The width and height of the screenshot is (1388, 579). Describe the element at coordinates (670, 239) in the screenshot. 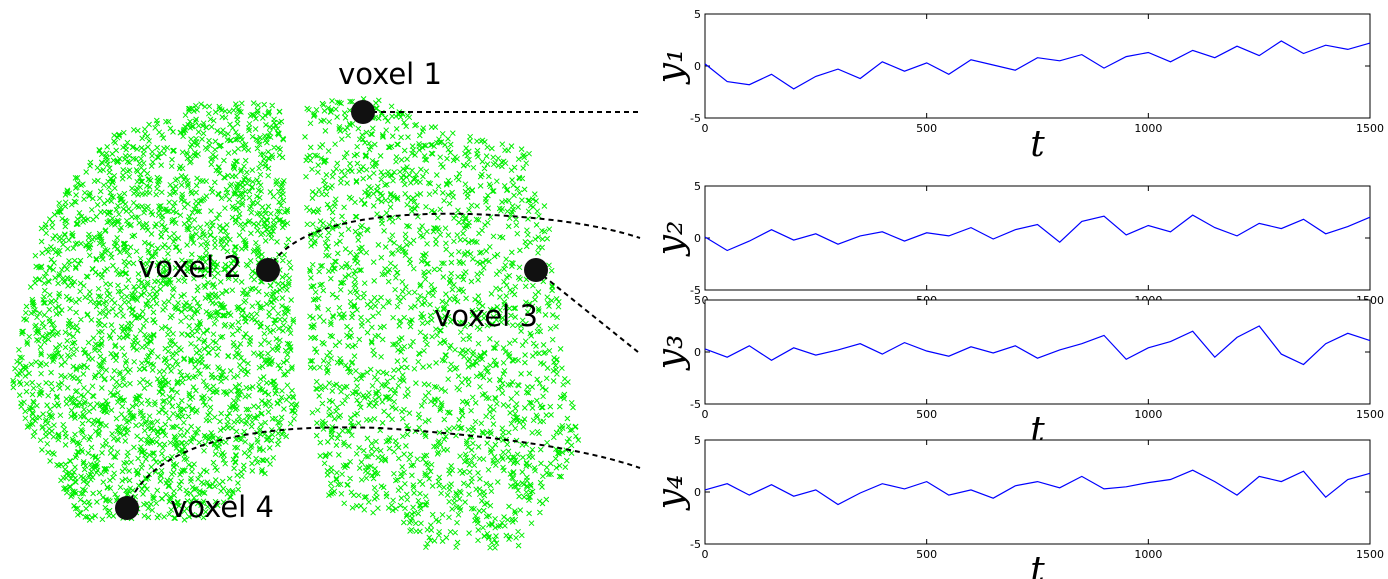

I see `y-axis-label: y₂` at that location.